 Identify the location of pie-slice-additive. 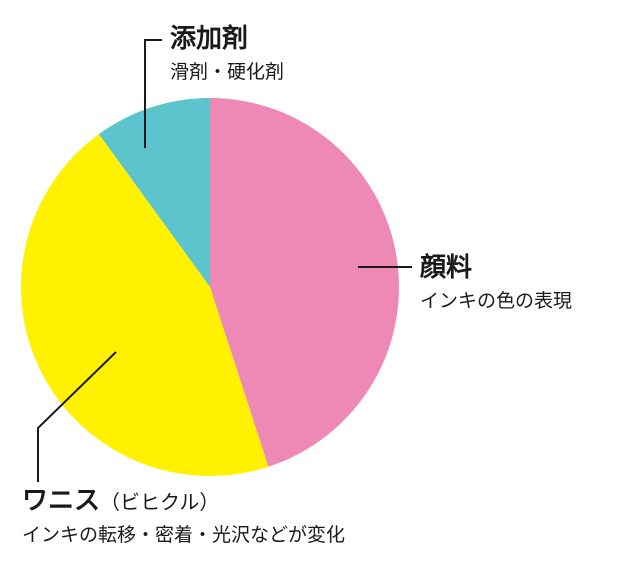
(154, 192).